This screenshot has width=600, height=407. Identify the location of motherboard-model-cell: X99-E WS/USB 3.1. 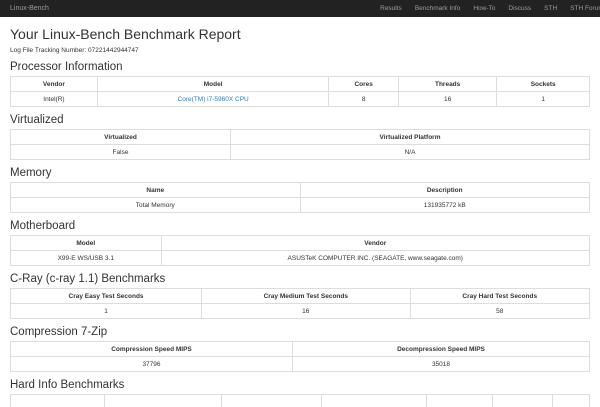
(86, 258).